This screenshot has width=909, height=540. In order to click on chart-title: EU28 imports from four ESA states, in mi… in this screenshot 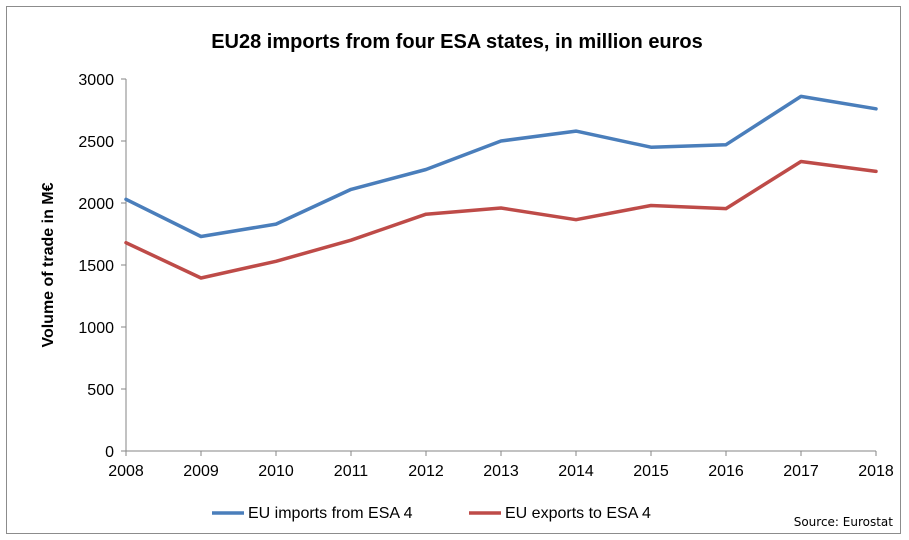, I will do `click(457, 42)`.